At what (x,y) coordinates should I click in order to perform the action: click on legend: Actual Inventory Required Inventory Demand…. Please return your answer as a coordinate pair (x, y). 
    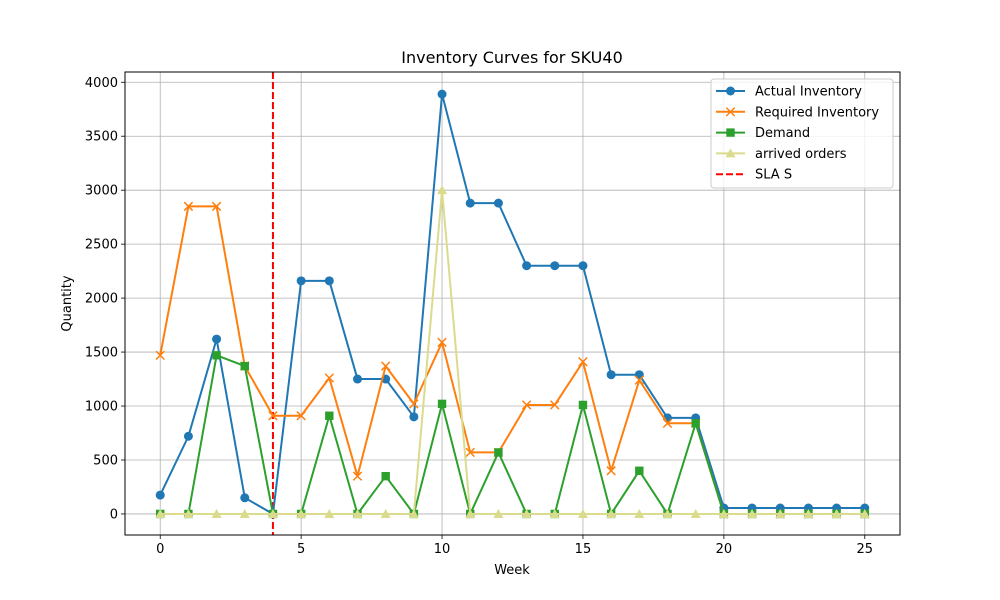
    Looking at the image, I should click on (802, 133).